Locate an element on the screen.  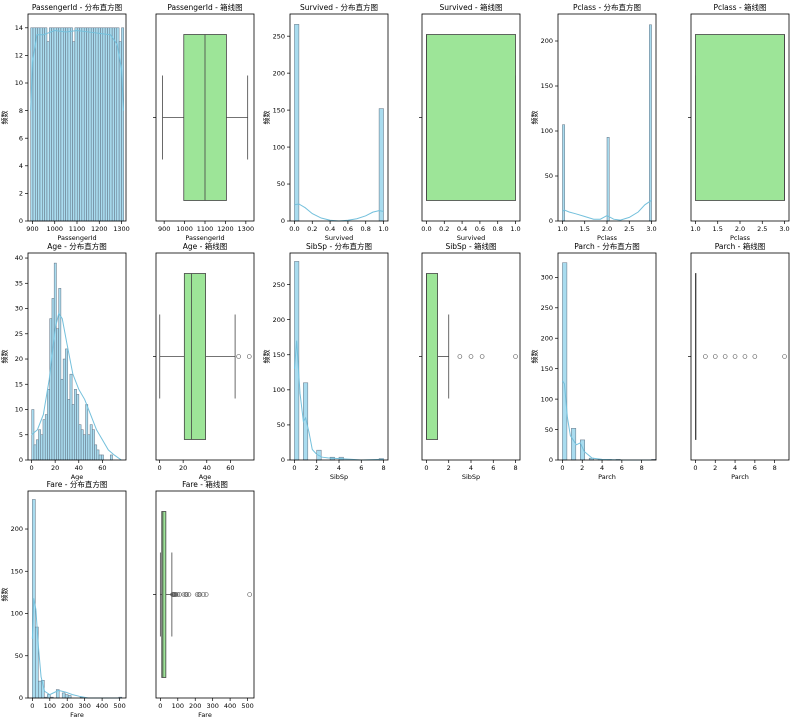
x-tick-label: 3.0 is located at coordinates (784, 229).